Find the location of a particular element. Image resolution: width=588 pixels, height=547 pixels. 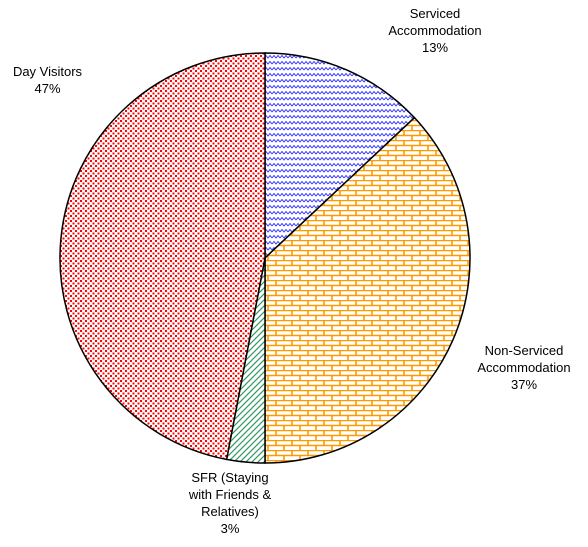

slice-label: Day Visitors 47% is located at coordinates (47, 80).